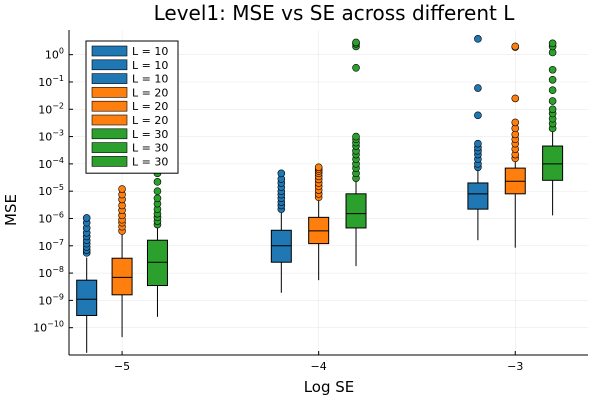  Describe the element at coordinates (329, 387) in the screenshot. I see `x-axis-label: Log SE` at that location.